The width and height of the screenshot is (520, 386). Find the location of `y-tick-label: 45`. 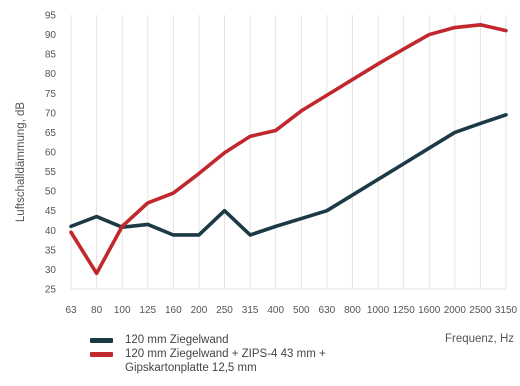

y-tick-label: 45 is located at coordinates (51, 211).